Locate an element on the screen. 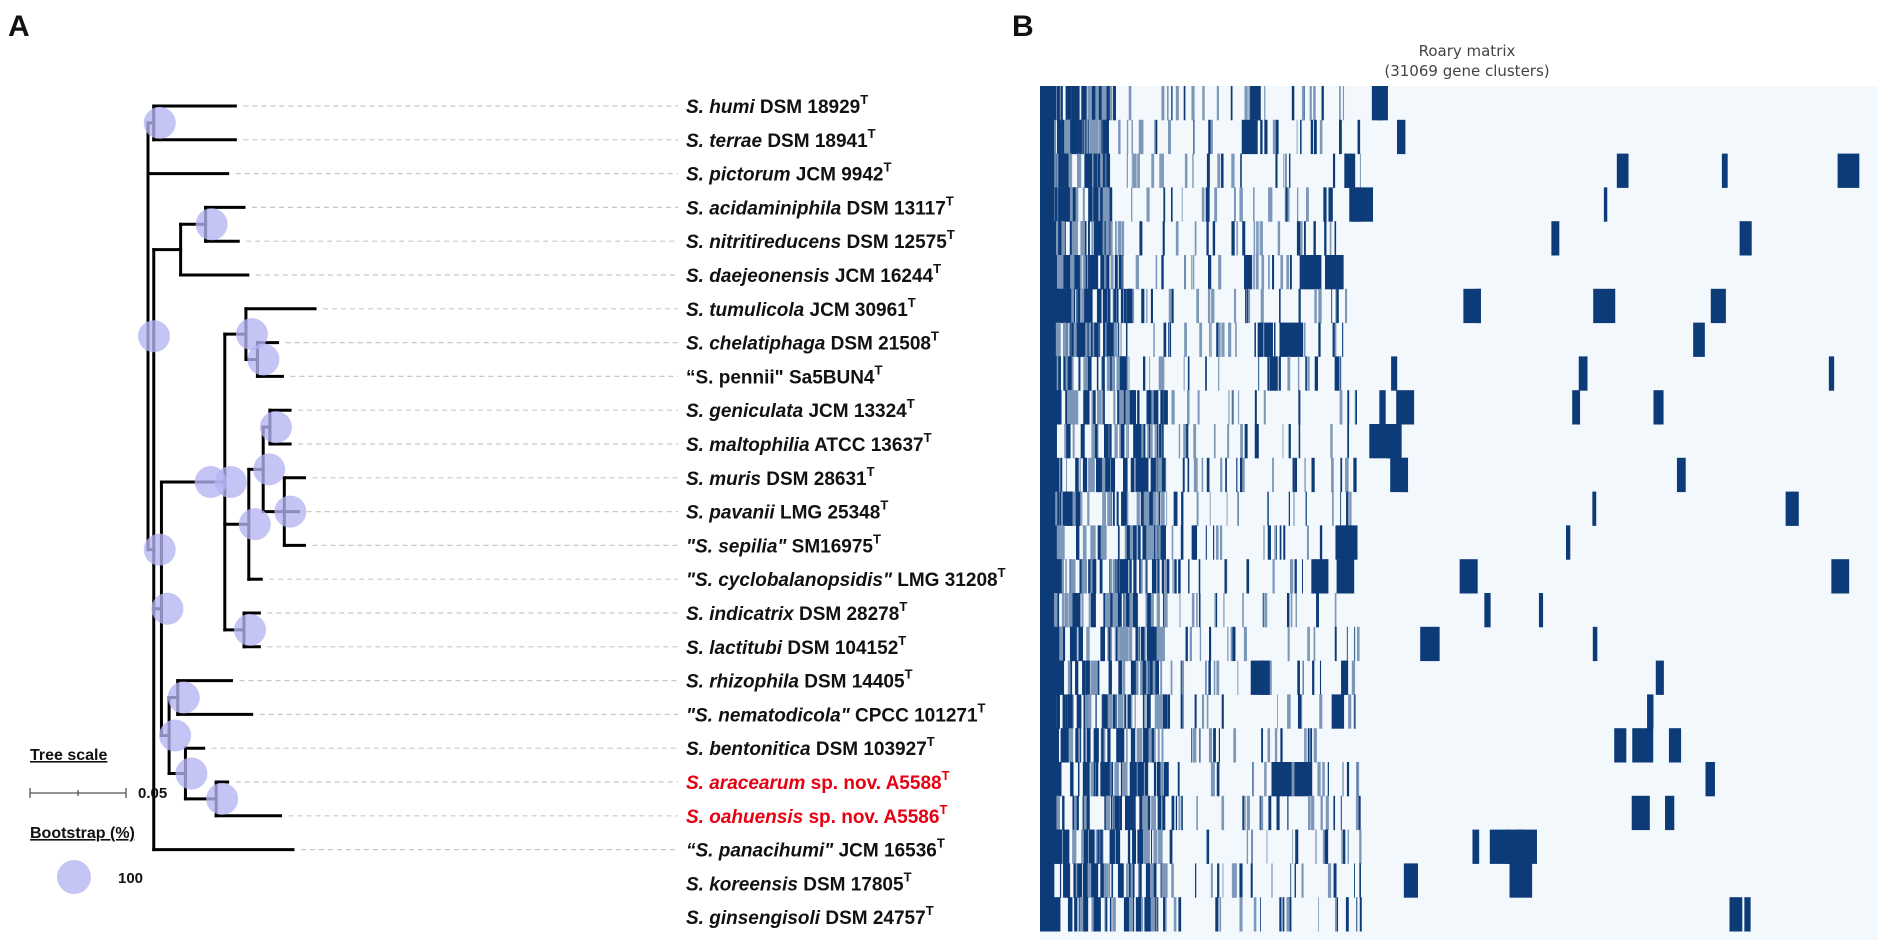 The image size is (1902, 949). taxon-strain: sp. nov. A5588 is located at coordinates (873, 783).